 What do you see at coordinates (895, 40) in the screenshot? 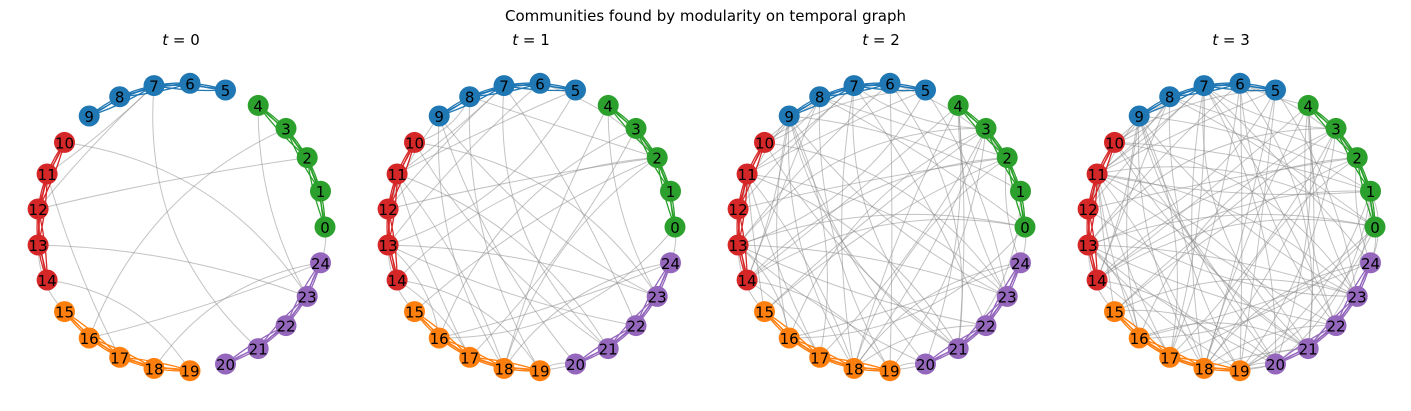
I see `panel-title-value: 2` at bounding box center [895, 40].